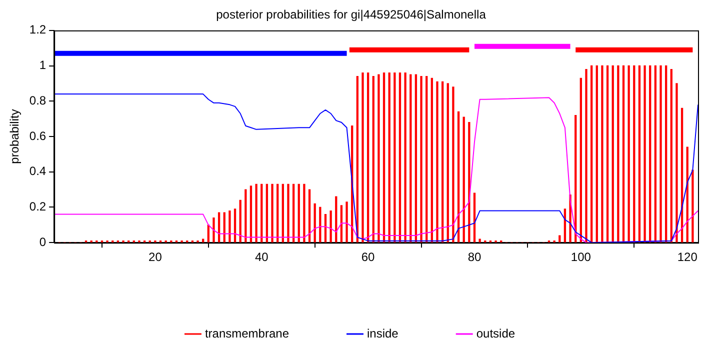 The image size is (710, 350). What do you see at coordinates (351, 15) in the screenshot?
I see `chart-title: posterior probabilities for gi|445925046|Salmonella` at bounding box center [351, 15].